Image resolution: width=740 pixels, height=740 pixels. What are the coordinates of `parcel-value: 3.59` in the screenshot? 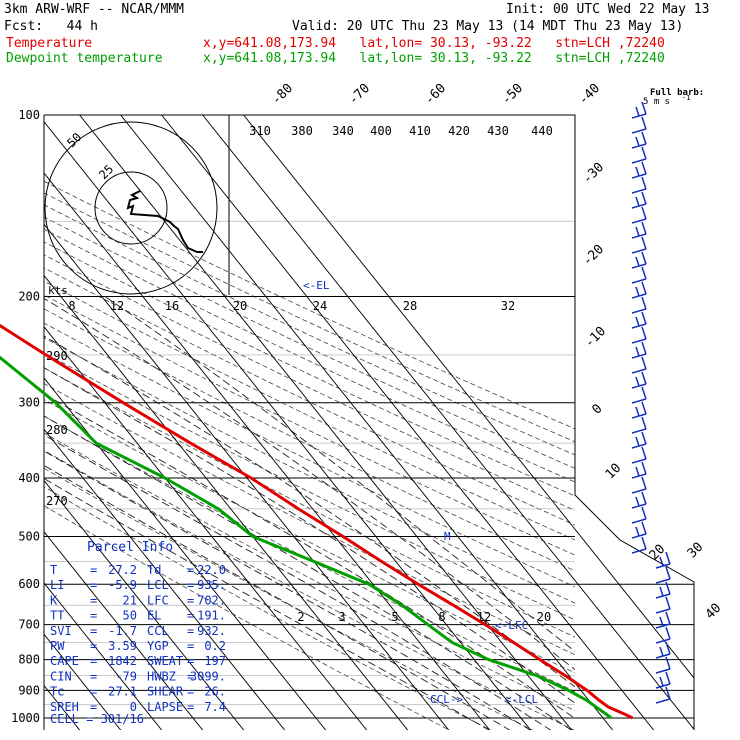 It's located at (122, 646).